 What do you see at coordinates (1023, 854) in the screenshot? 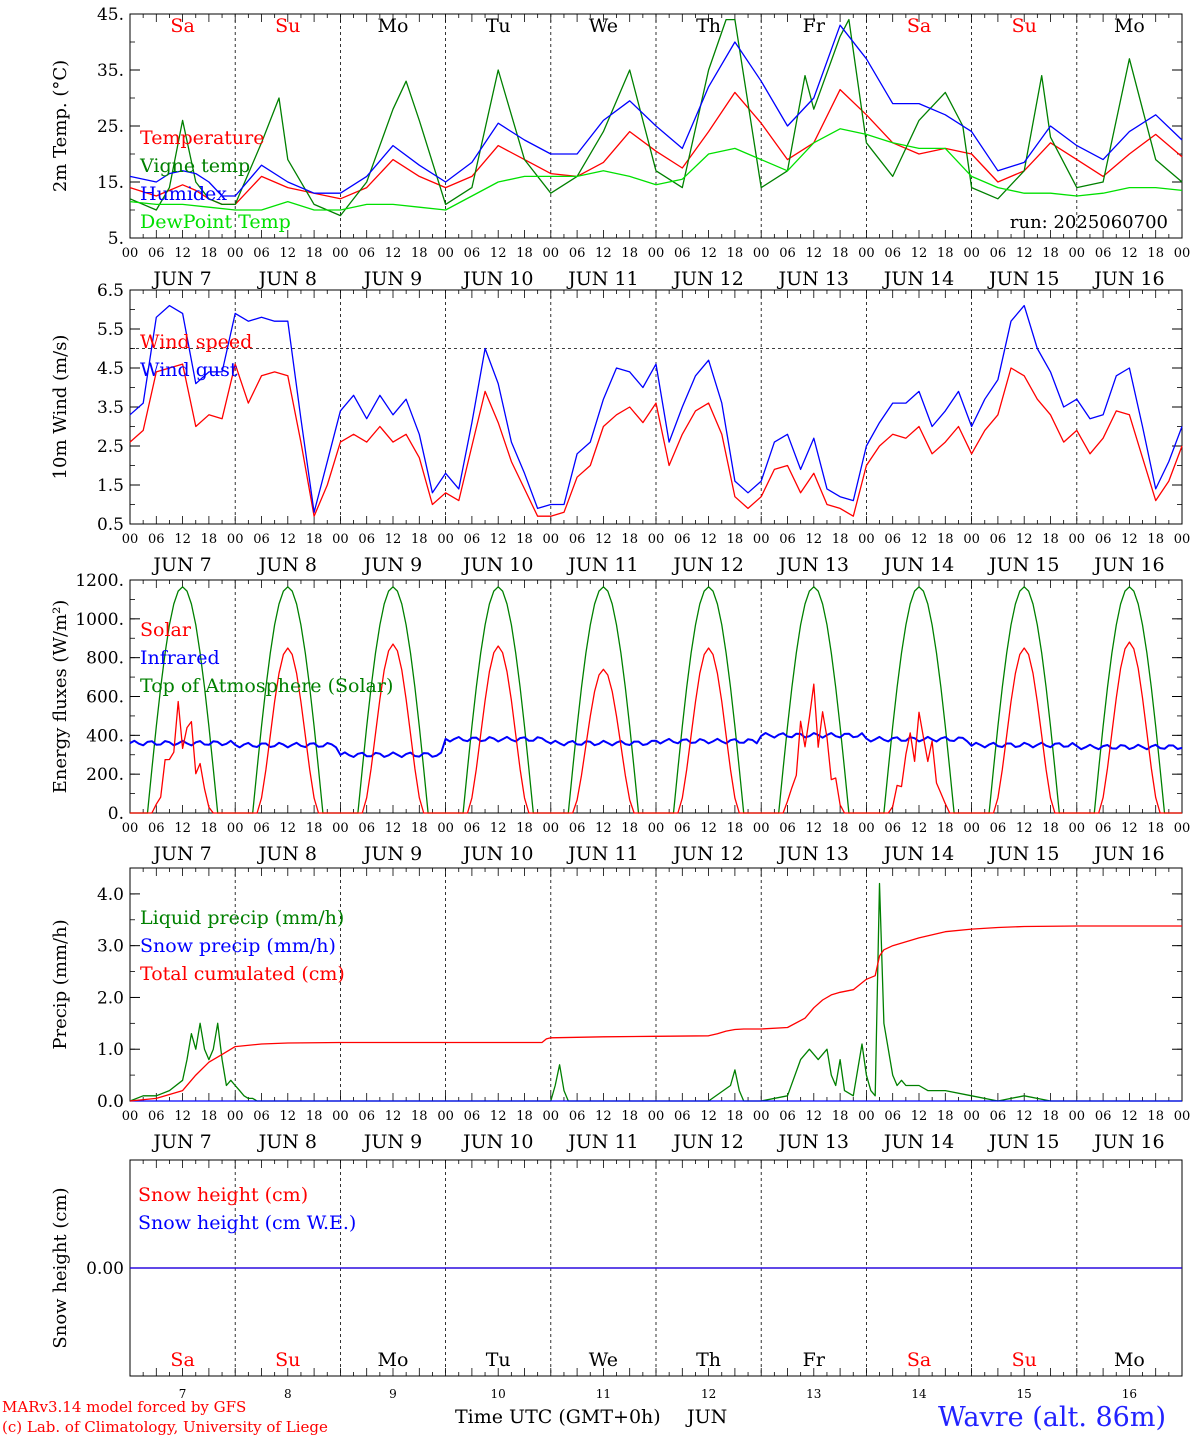
I see `date-label: JUN 15` at bounding box center [1023, 854].